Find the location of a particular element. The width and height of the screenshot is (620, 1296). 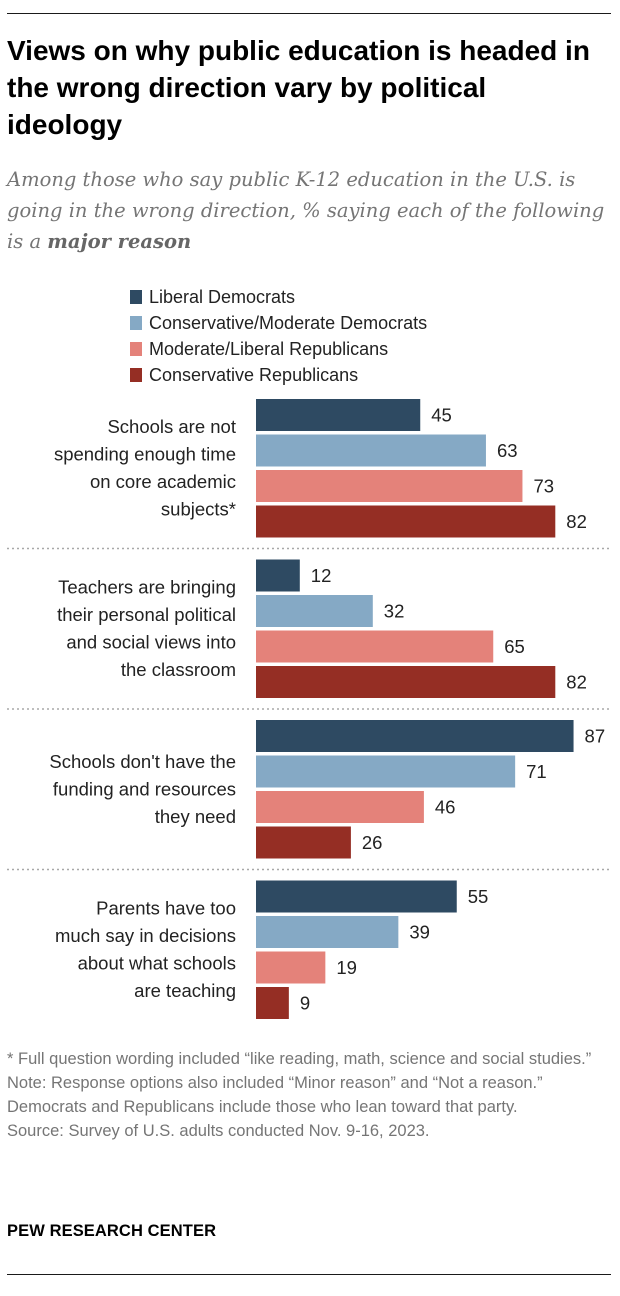

legend-label: Conservative/Moderate Democrats is located at coordinates (288, 322).